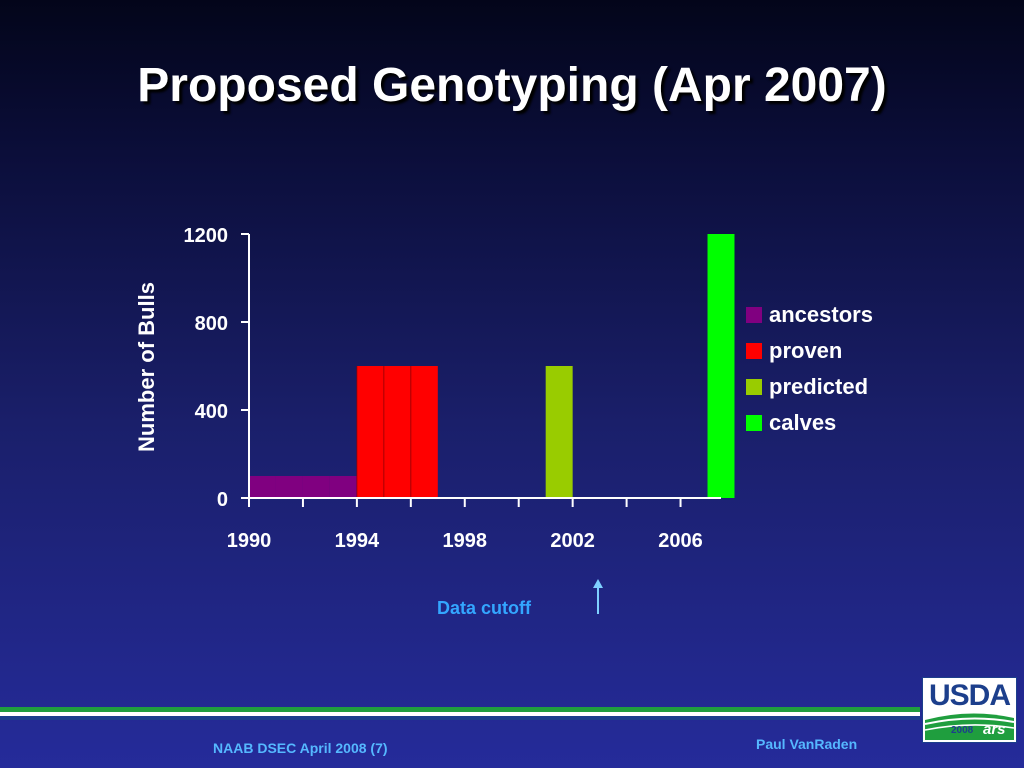 The width and height of the screenshot is (1024, 768). What do you see at coordinates (222, 500) in the screenshot?
I see `y-tick-label-0: 0` at bounding box center [222, 500].